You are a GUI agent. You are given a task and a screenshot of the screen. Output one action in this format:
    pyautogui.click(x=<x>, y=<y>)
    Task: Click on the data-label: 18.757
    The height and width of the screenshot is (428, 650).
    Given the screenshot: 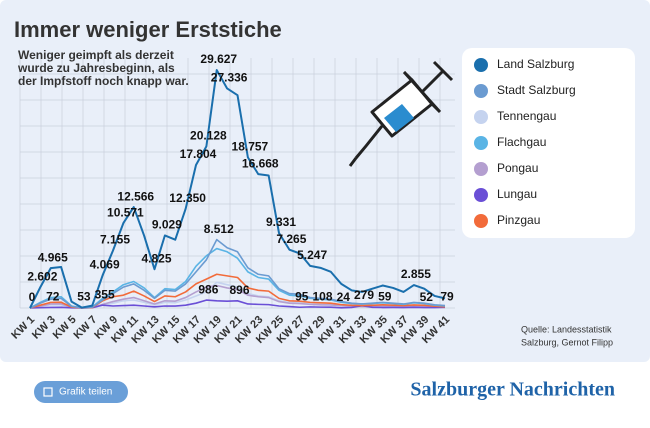 What is the action you would take?
    pyautogui.click(x=250, y=147)
    